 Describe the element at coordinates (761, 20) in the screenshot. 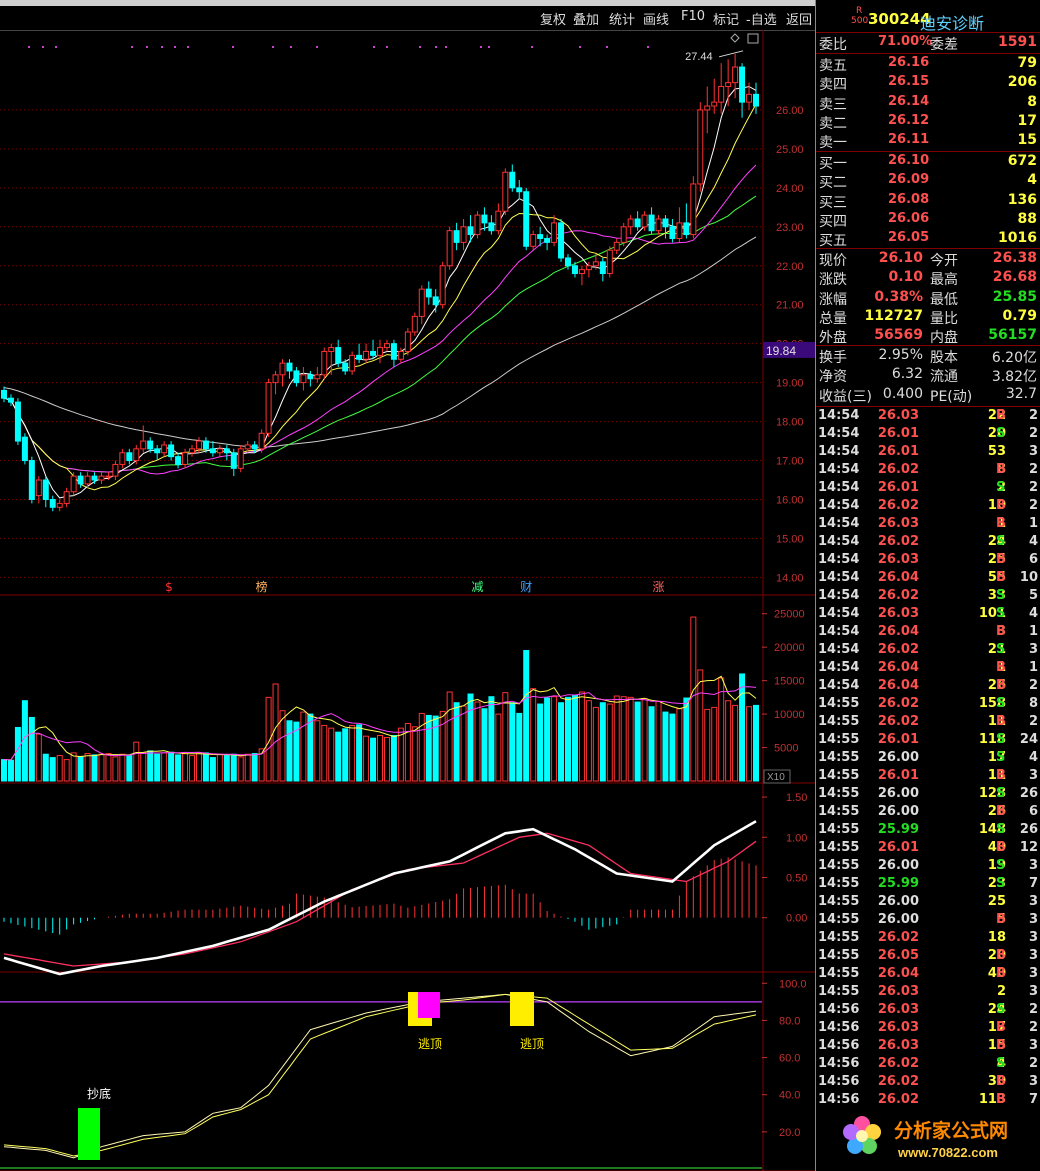

I see `remove-watchlist-button: -自选` at that location.